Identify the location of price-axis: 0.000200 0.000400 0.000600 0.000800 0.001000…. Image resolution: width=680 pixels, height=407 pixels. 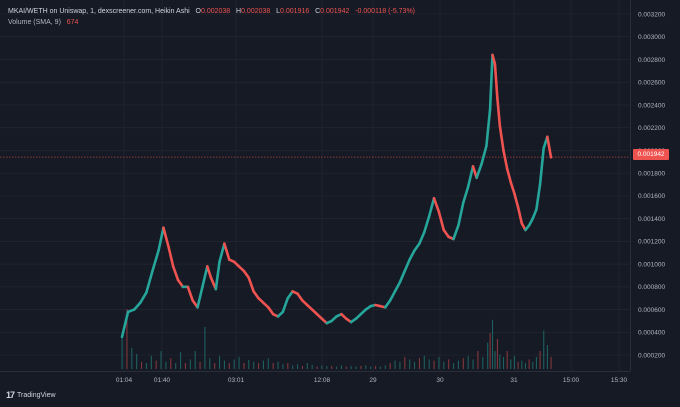
(647, 185).